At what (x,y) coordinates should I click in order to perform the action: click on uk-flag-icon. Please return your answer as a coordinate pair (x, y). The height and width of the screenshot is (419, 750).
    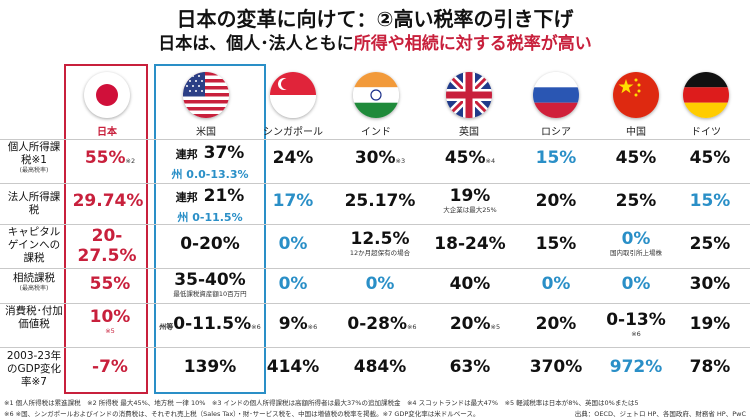
    Looking at the image, I should click on (469, 95).